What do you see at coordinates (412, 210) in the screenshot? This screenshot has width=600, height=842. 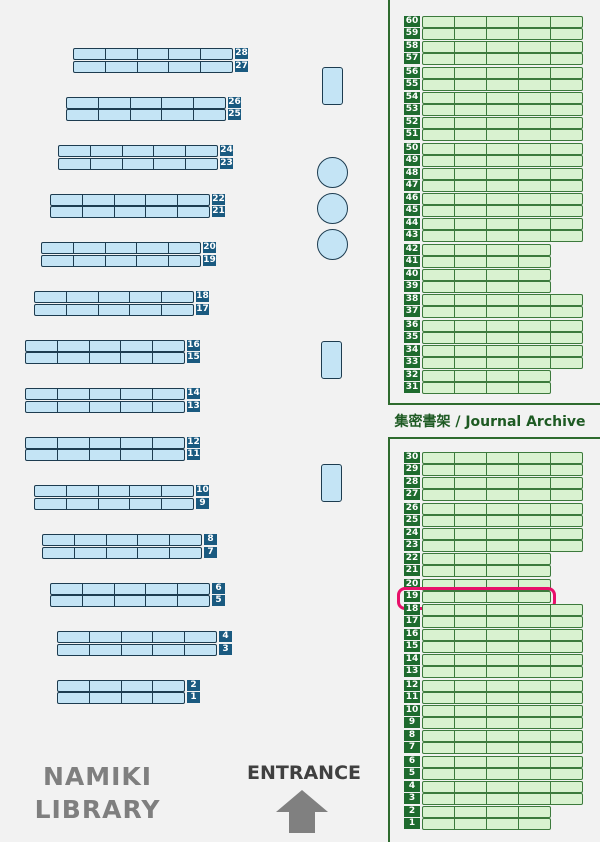 I see `shelf-number-45: 45` at bounding box center [412, 210].